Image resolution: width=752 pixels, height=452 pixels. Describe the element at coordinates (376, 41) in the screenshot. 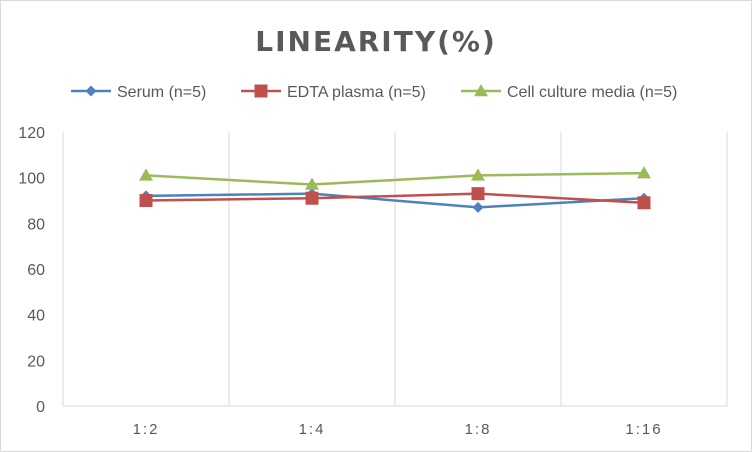

I see `chart-title: LINEARITY(%)` at that location.